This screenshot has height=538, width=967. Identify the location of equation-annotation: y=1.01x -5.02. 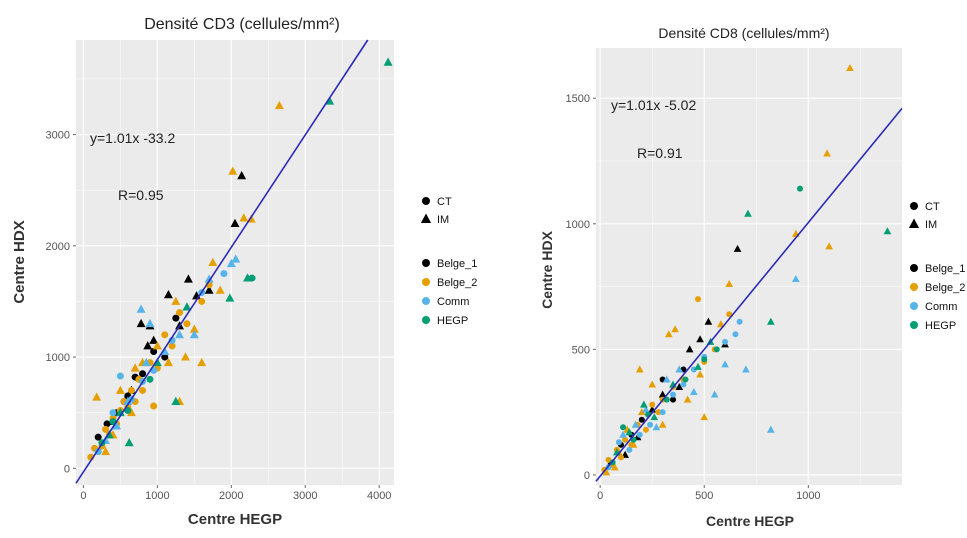
(653, 105).